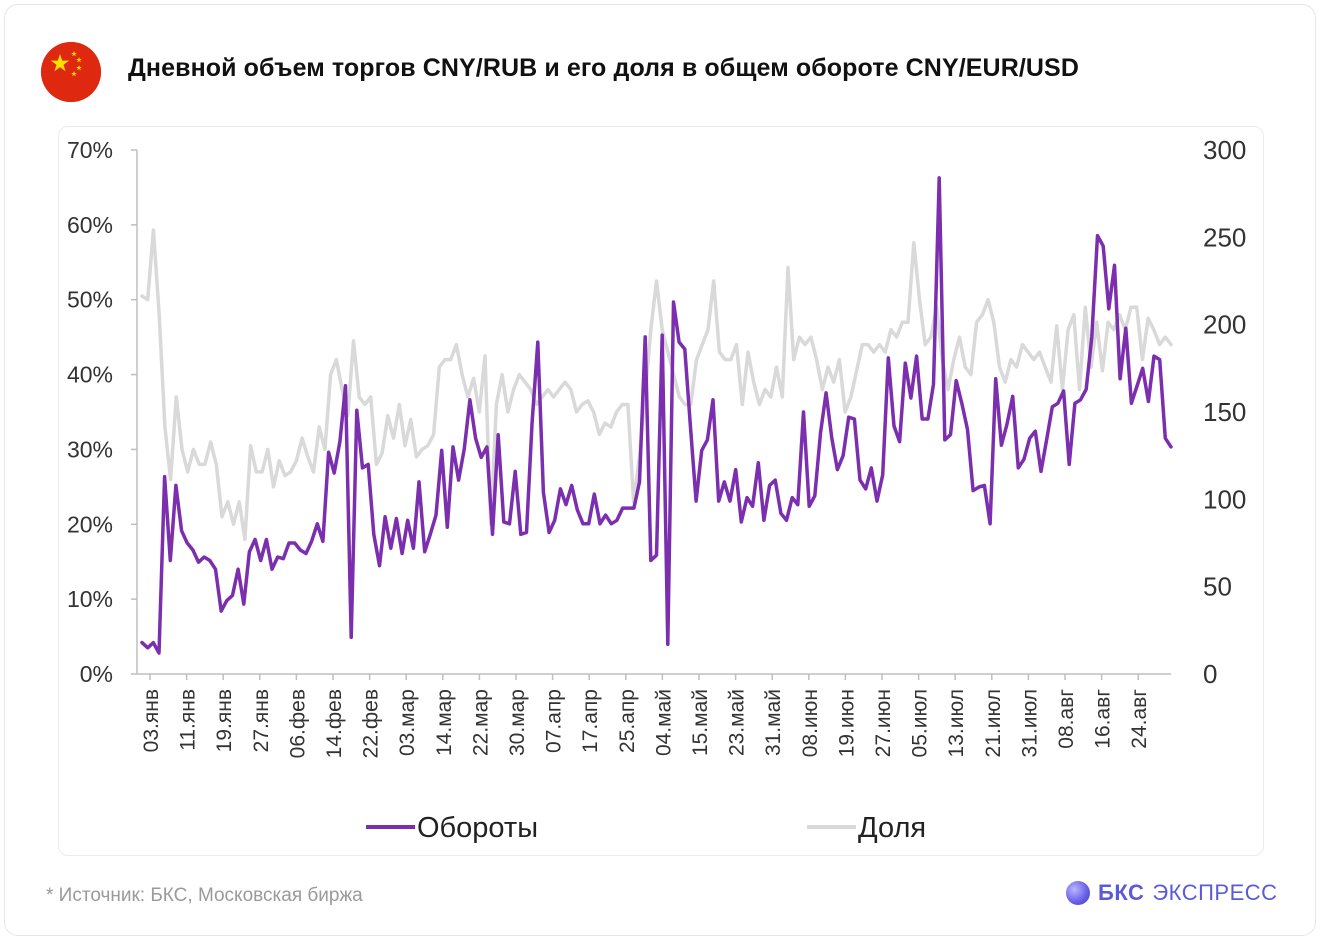 The width and height of the screenshot is (1322, 942). I want to click on y-right-tick-label: 150, so click(1224, 412).